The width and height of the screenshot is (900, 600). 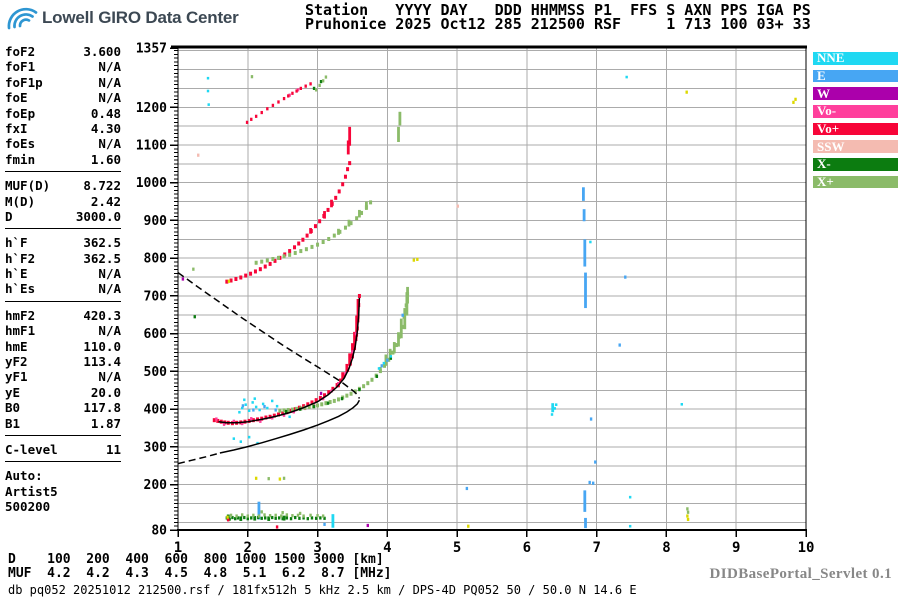 I want to click on param-label: h`E, so click(x=16, y=274).